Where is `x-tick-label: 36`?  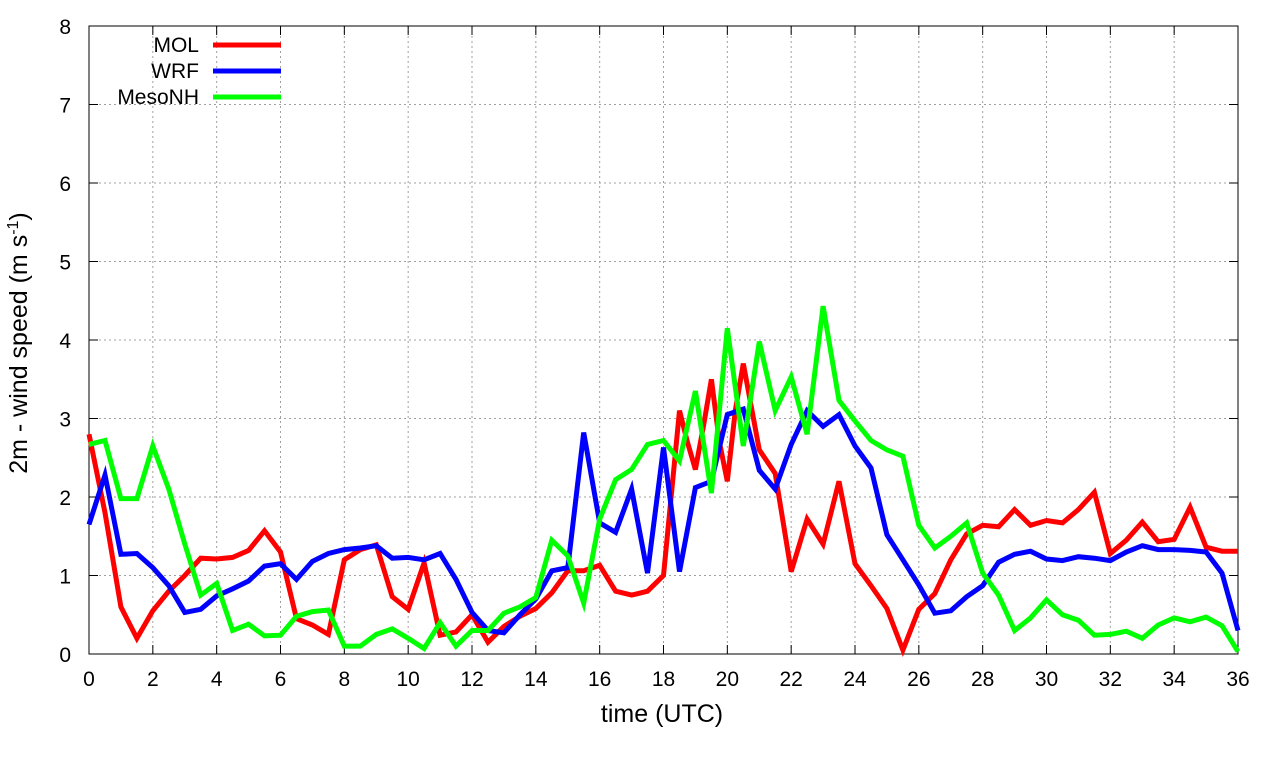 x-tick-label: 36 is located at coordinates (1237, 679).